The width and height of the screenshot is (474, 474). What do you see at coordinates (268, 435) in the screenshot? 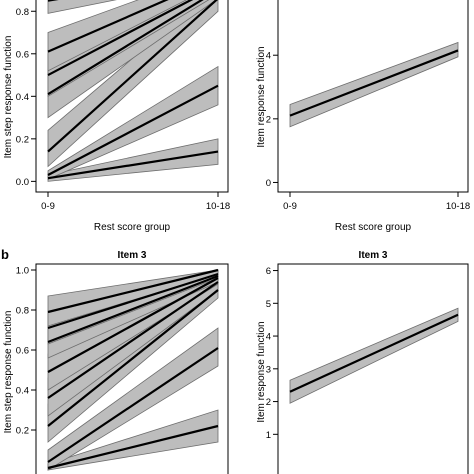
I see `y-tick-label: 1` at bounding box center [268, 435].